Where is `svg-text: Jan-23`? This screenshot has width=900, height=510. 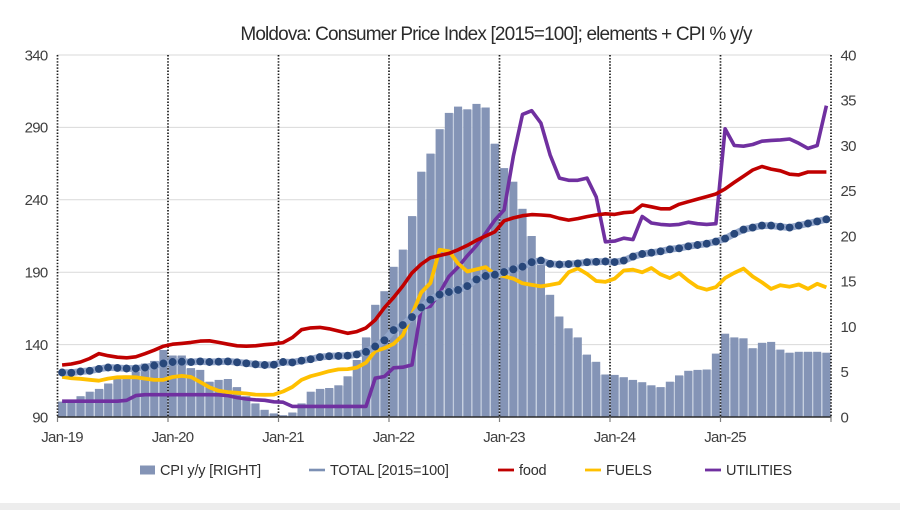 svg-text: Jan-23 is located at coordinates (504, 437).